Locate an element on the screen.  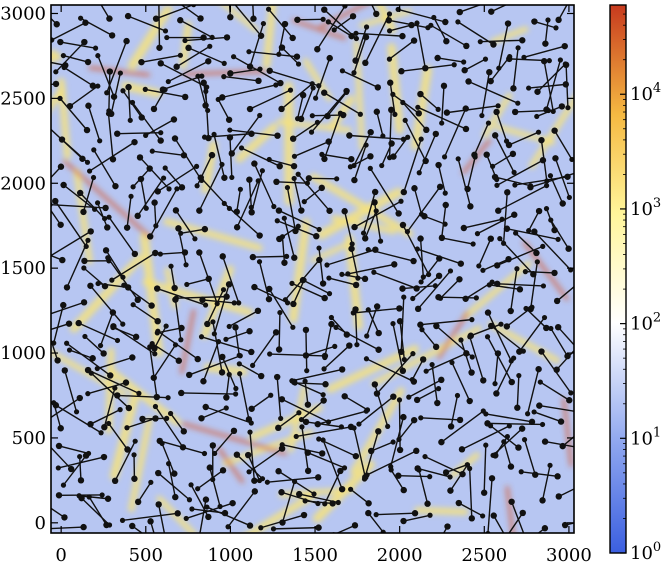
y-tick-label: 500 is located at coordinates (29, 438).